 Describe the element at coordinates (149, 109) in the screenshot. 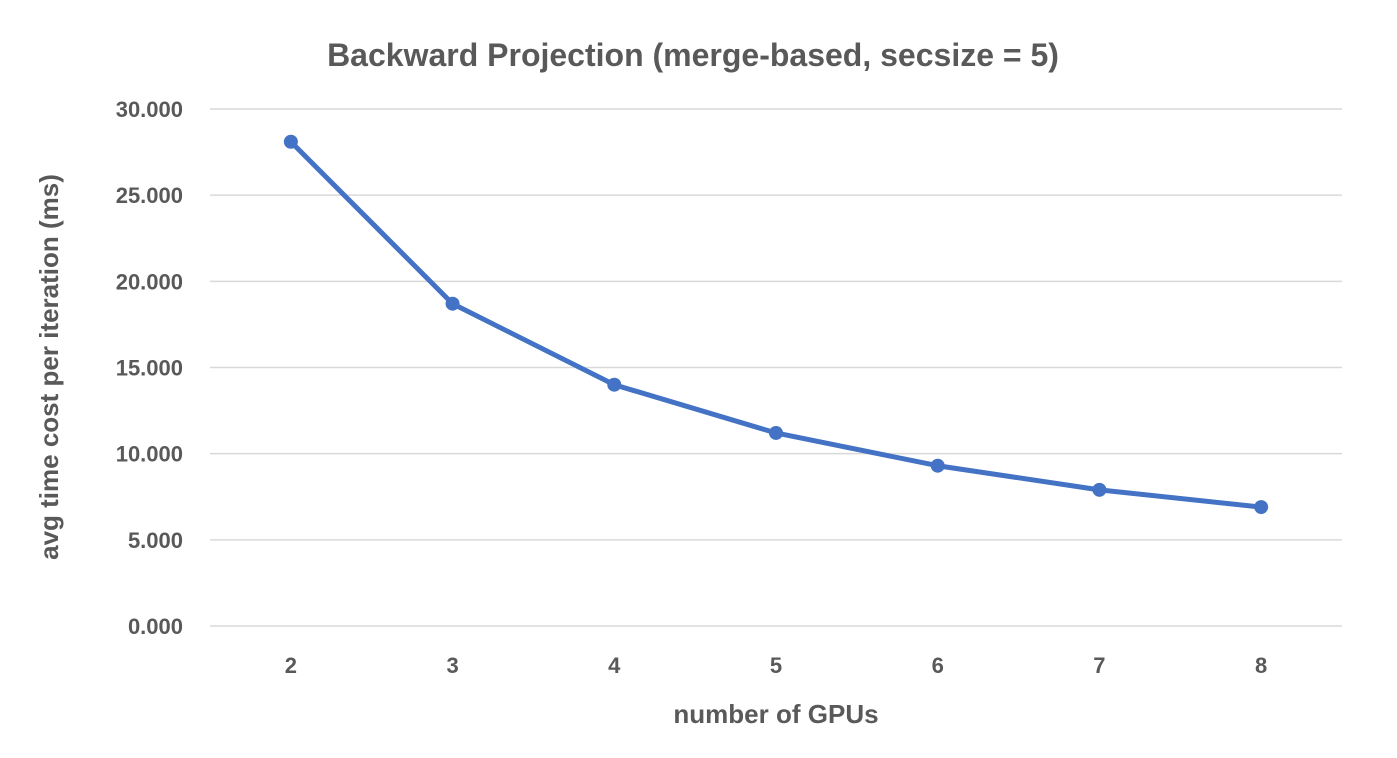

I see `y-tick-label: 30.000` at that location.